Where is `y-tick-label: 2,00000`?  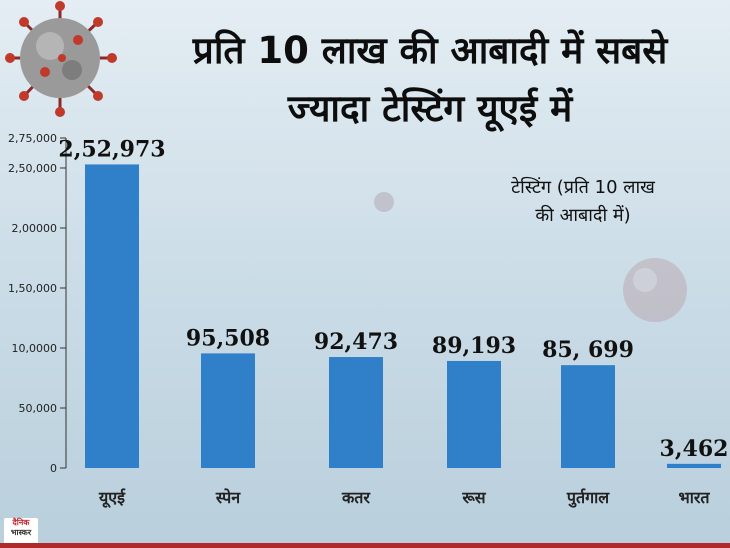 y-tick-label: 2,00000 is located at coordinates (35, 228).